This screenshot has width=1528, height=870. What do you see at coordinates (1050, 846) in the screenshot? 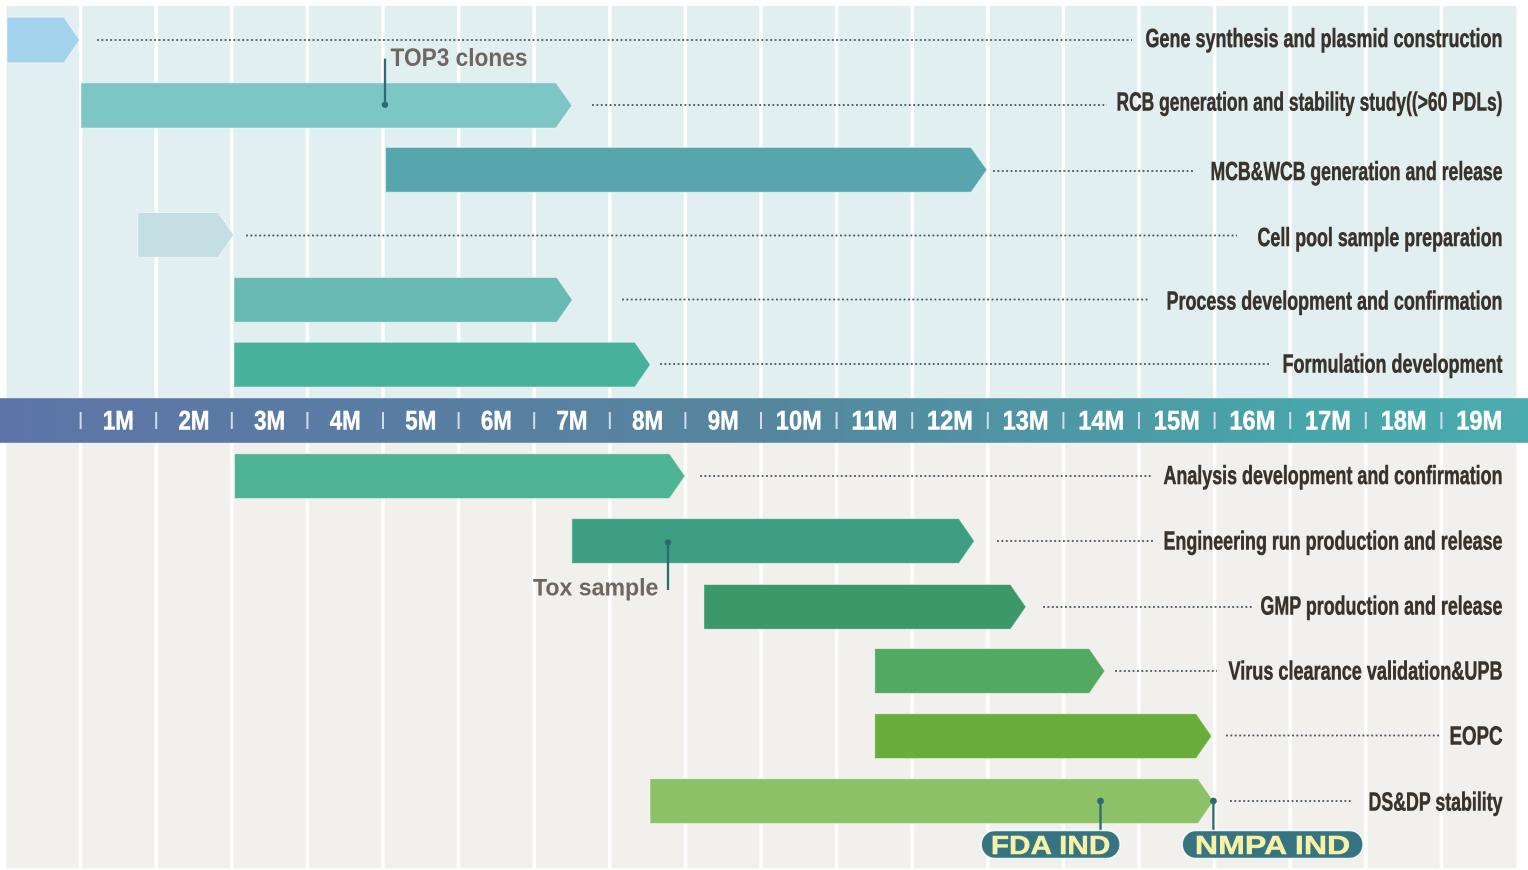
I see `svg-text: FDA IND` at bounding box center [1050, 846].